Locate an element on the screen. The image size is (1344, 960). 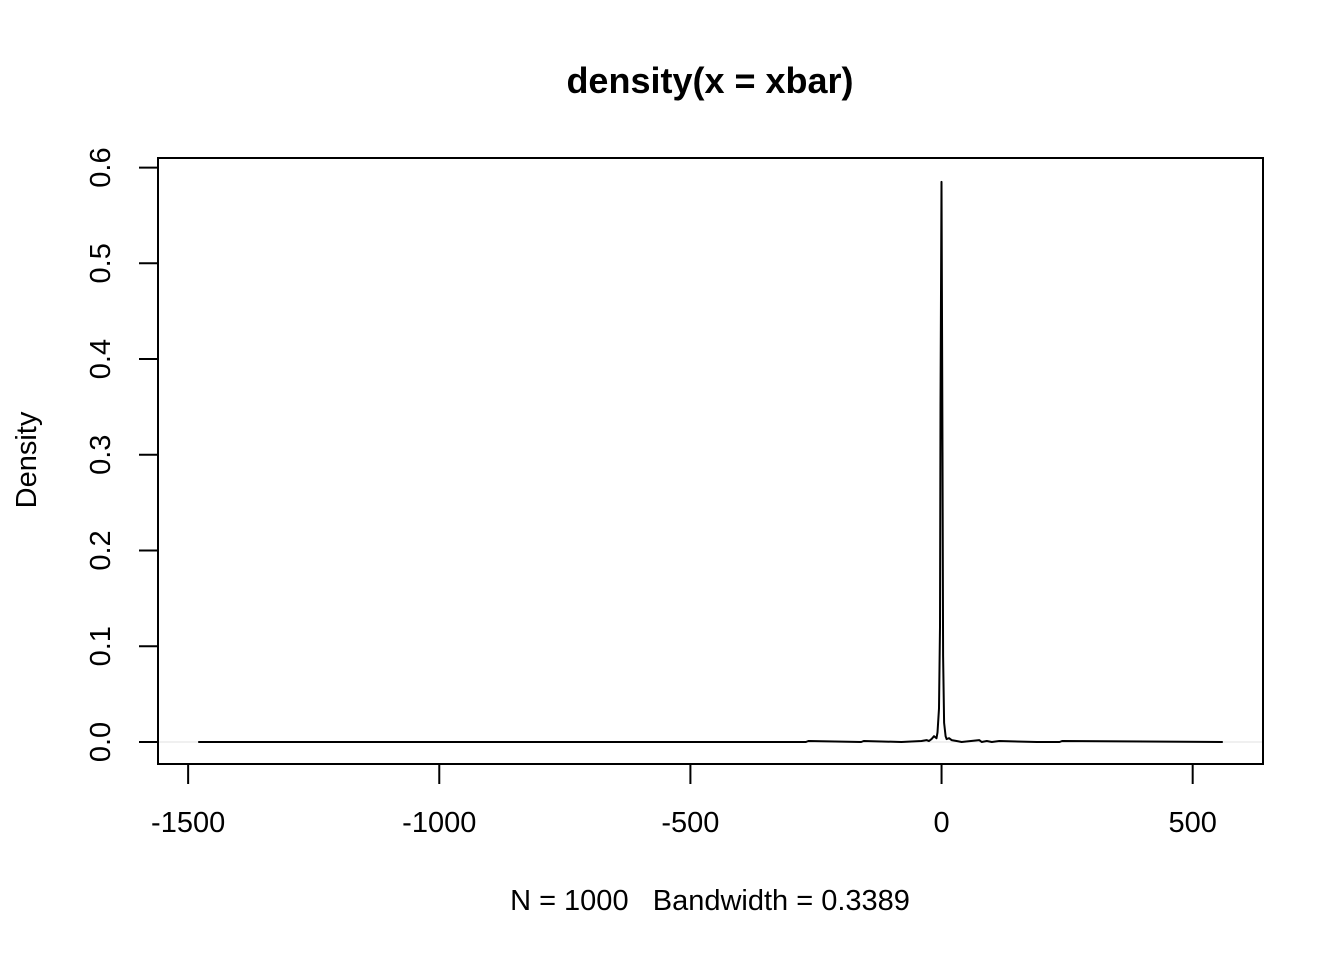
y-tick-label: 0.2 is located at coordinates (101, 550).